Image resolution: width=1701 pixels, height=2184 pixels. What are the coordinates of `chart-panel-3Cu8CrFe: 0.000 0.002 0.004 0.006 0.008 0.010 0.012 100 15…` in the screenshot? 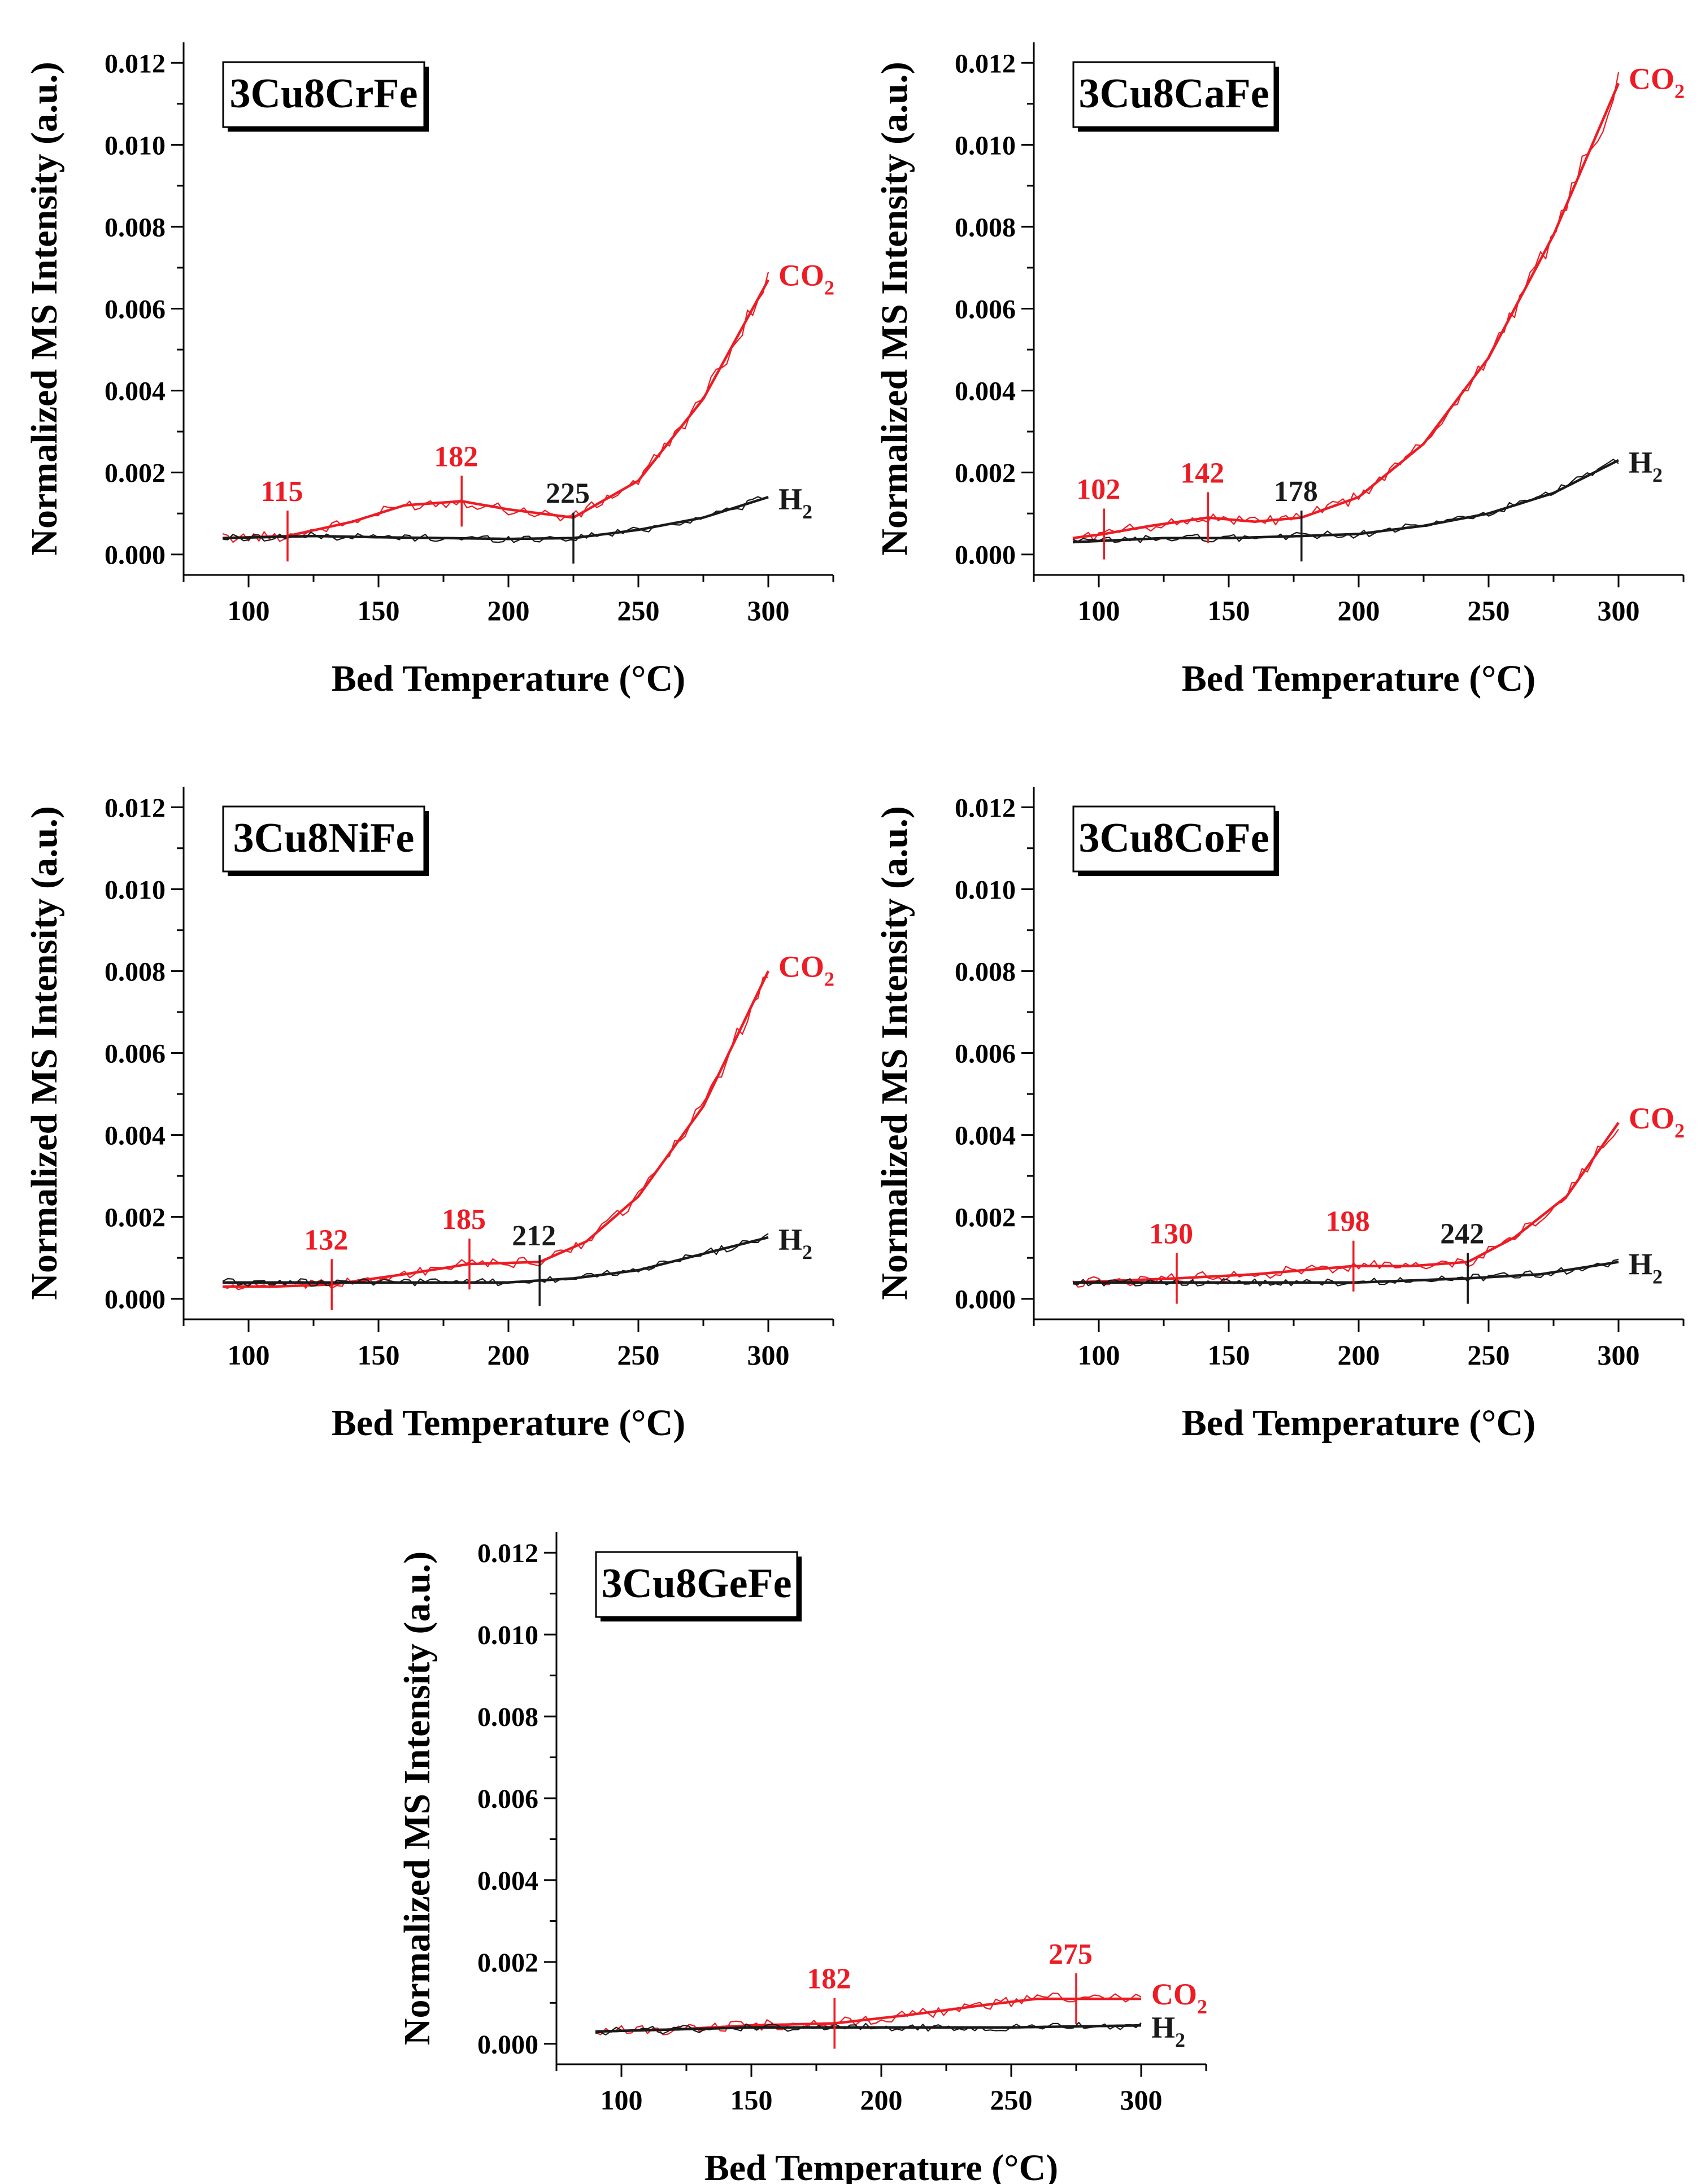 It's located at (429, 370).